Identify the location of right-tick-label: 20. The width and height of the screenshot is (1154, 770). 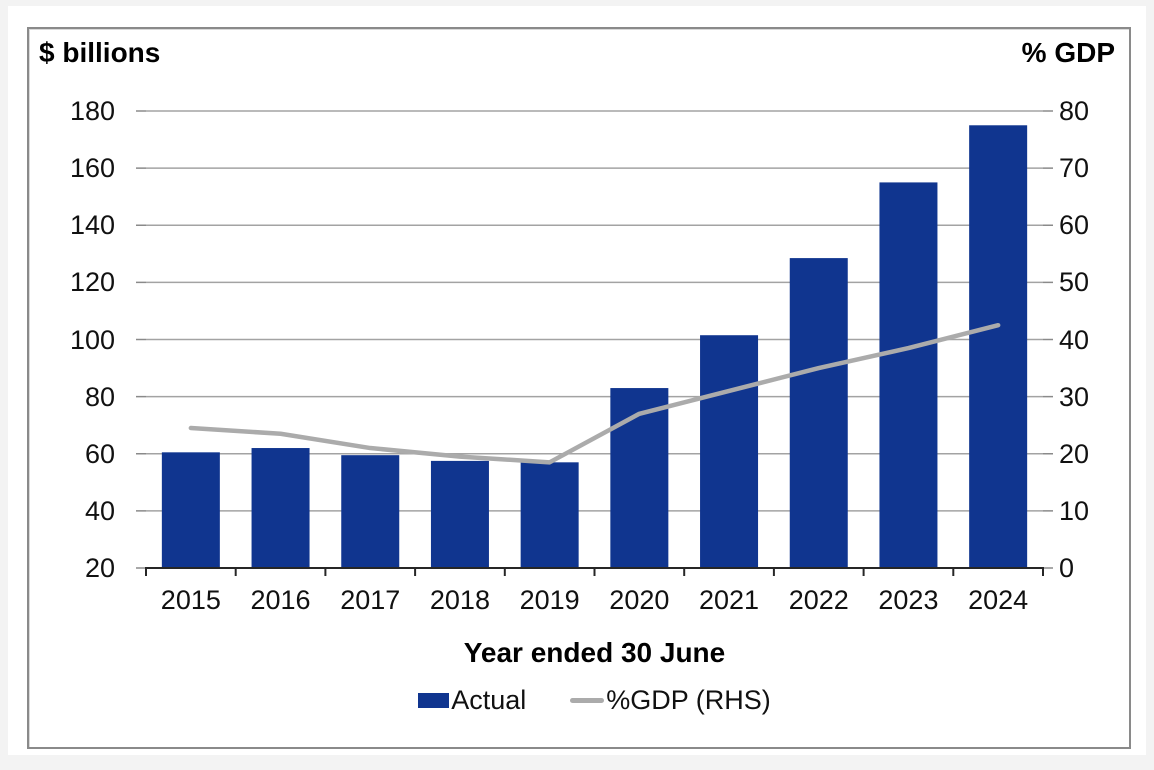
(1074, 453).